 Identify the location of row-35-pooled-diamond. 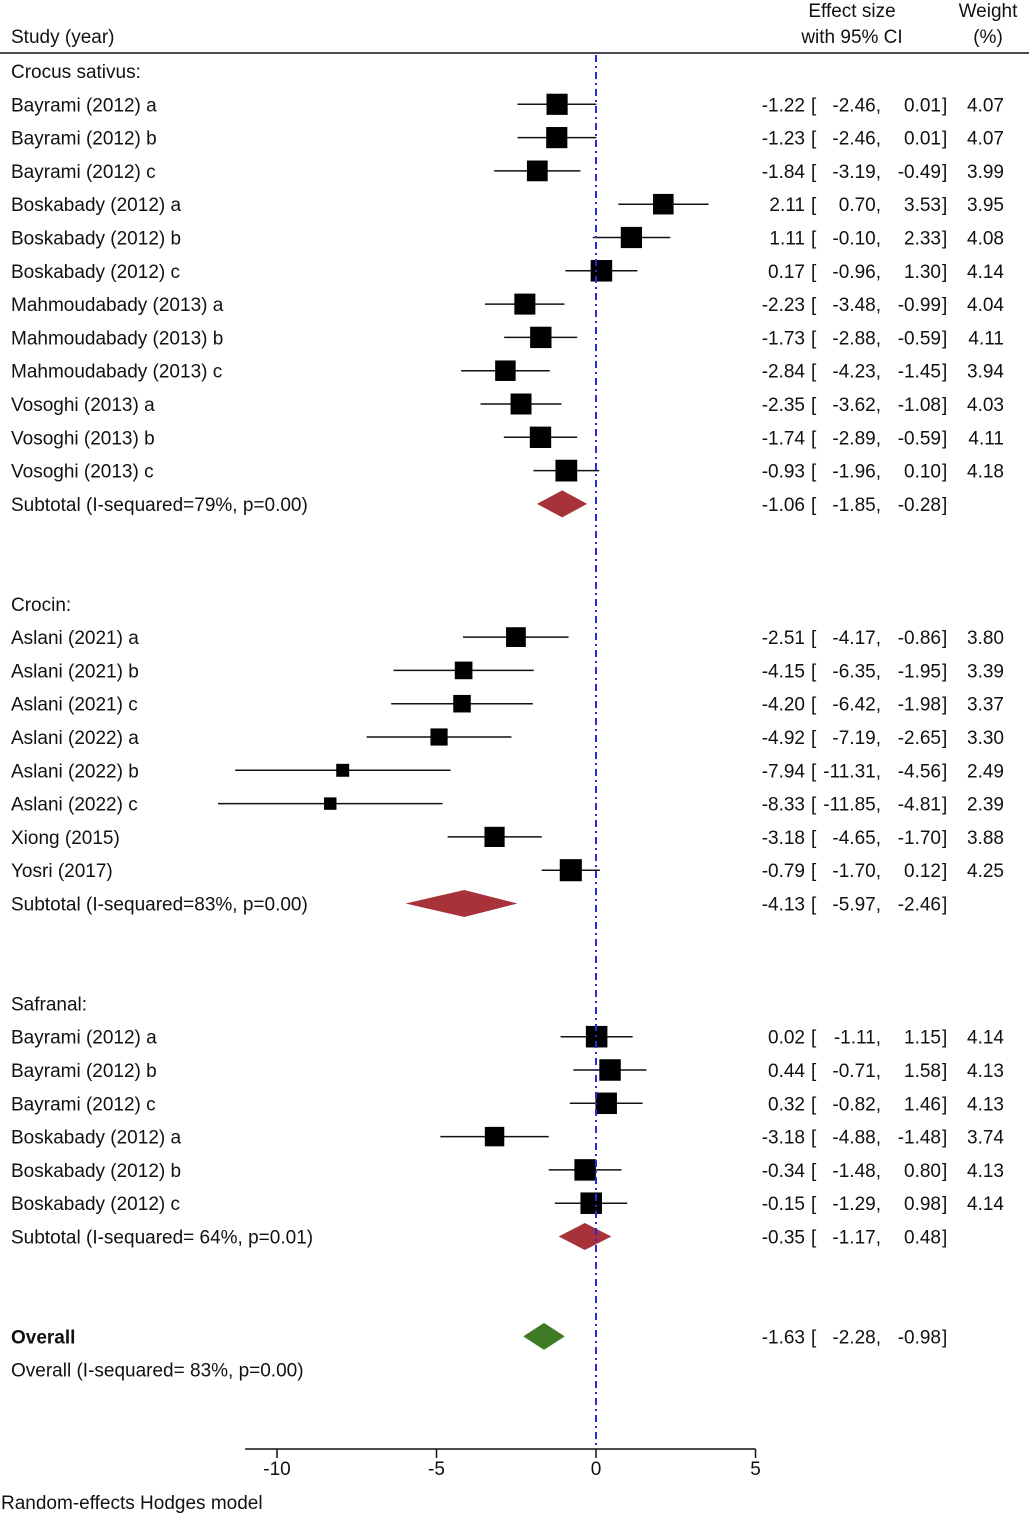
(585, 1236).